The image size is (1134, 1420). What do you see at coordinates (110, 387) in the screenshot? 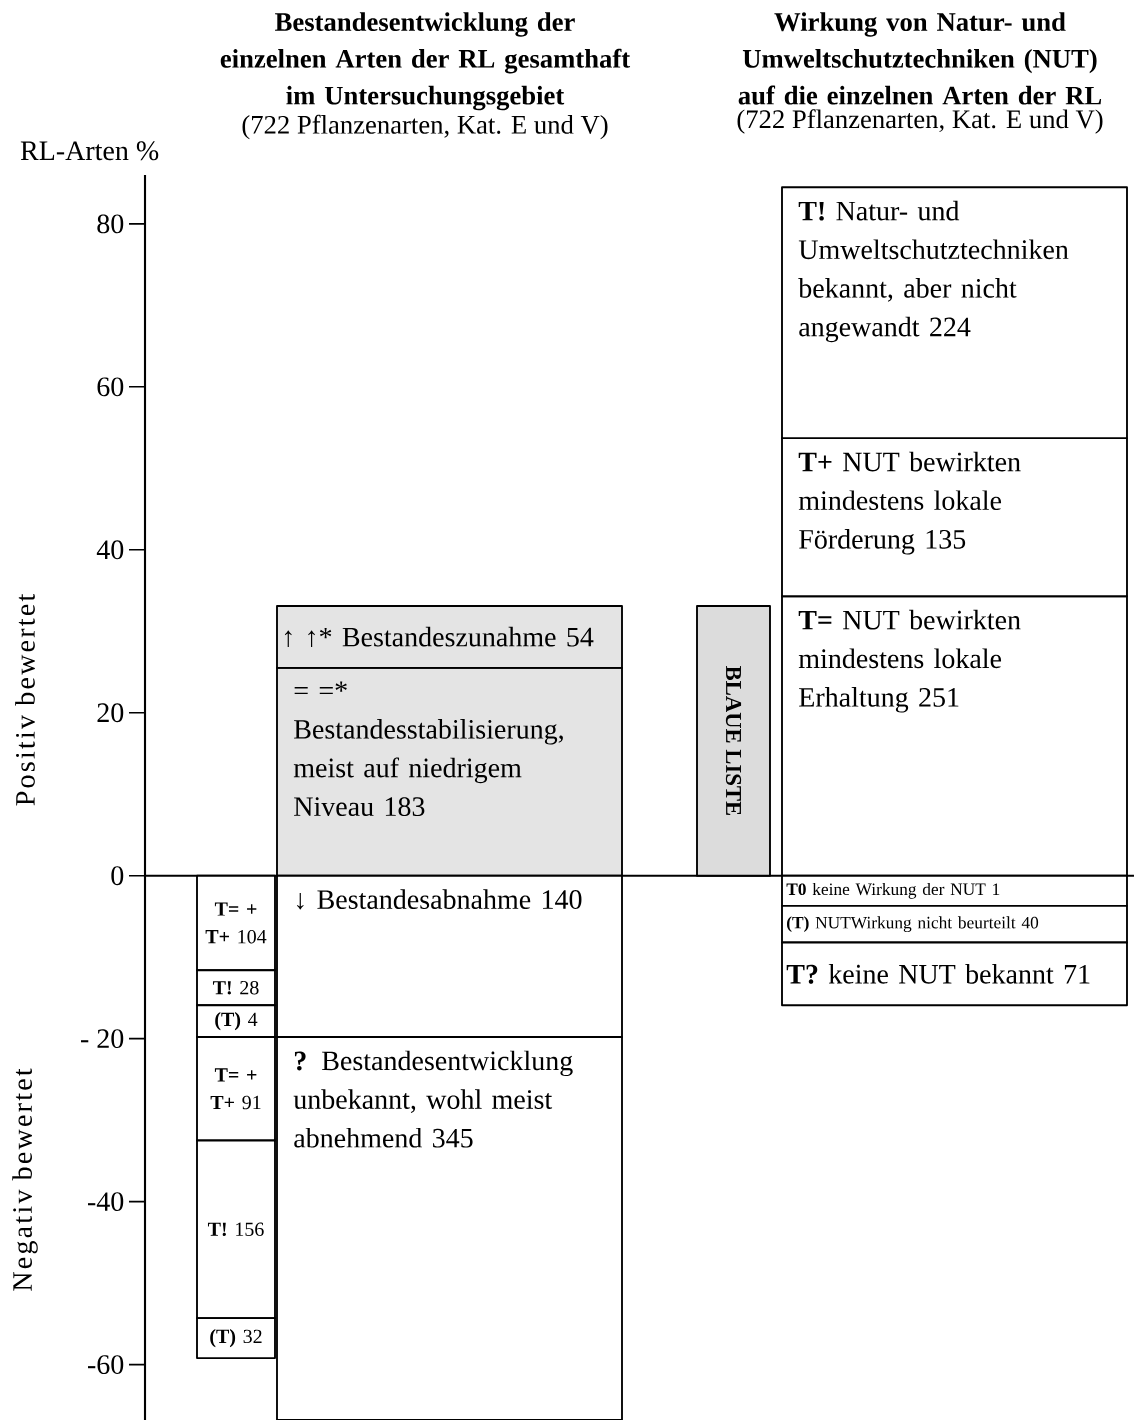
I see `y-tick-label: 60` at bounding box center [110, 387].